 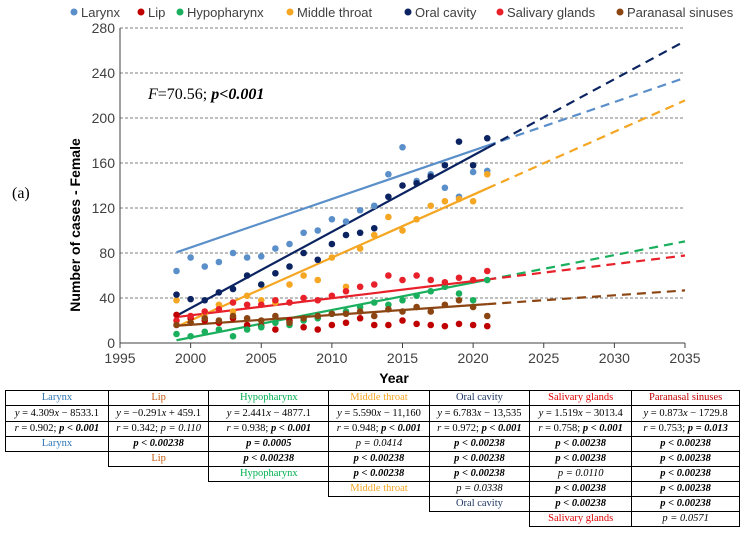 What do you see at coordinates (680, 12) in the screenshot?
I see `legend-label: Paranasal sinuses` at bounding box center [680, 12].